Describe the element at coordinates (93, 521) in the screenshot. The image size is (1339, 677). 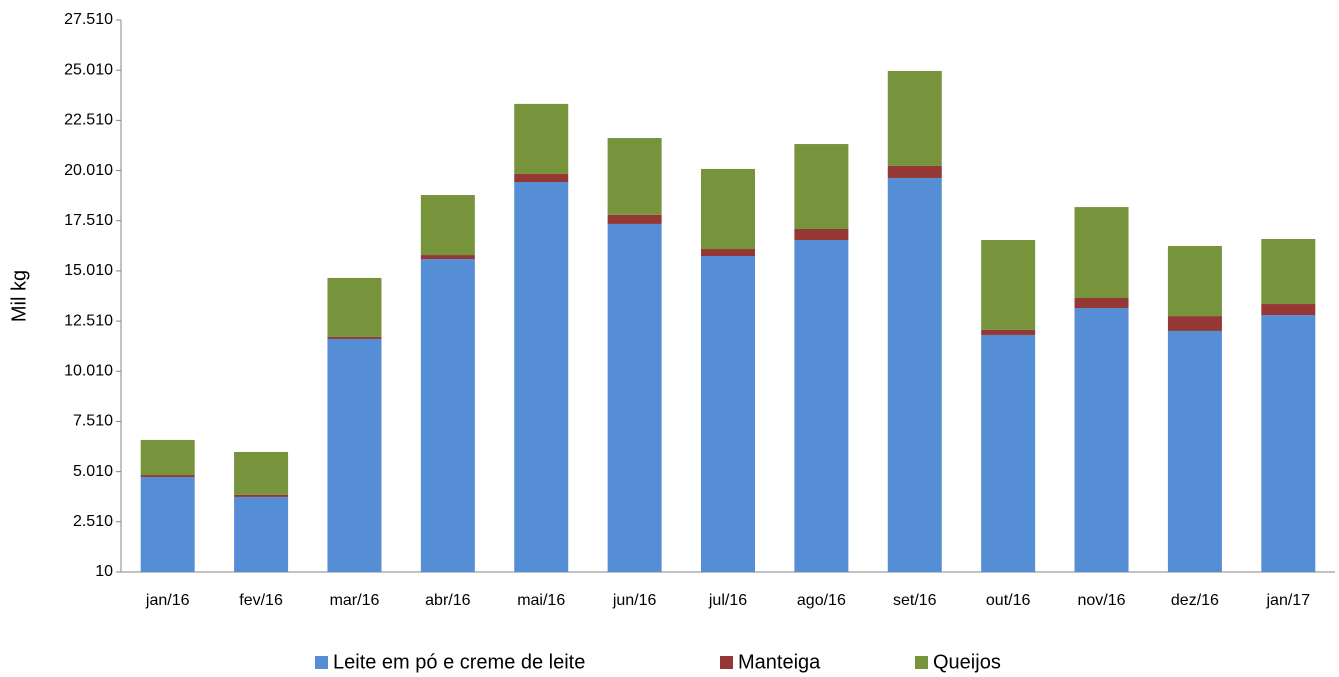
I see `y-tick-label: 2.510` at that location.